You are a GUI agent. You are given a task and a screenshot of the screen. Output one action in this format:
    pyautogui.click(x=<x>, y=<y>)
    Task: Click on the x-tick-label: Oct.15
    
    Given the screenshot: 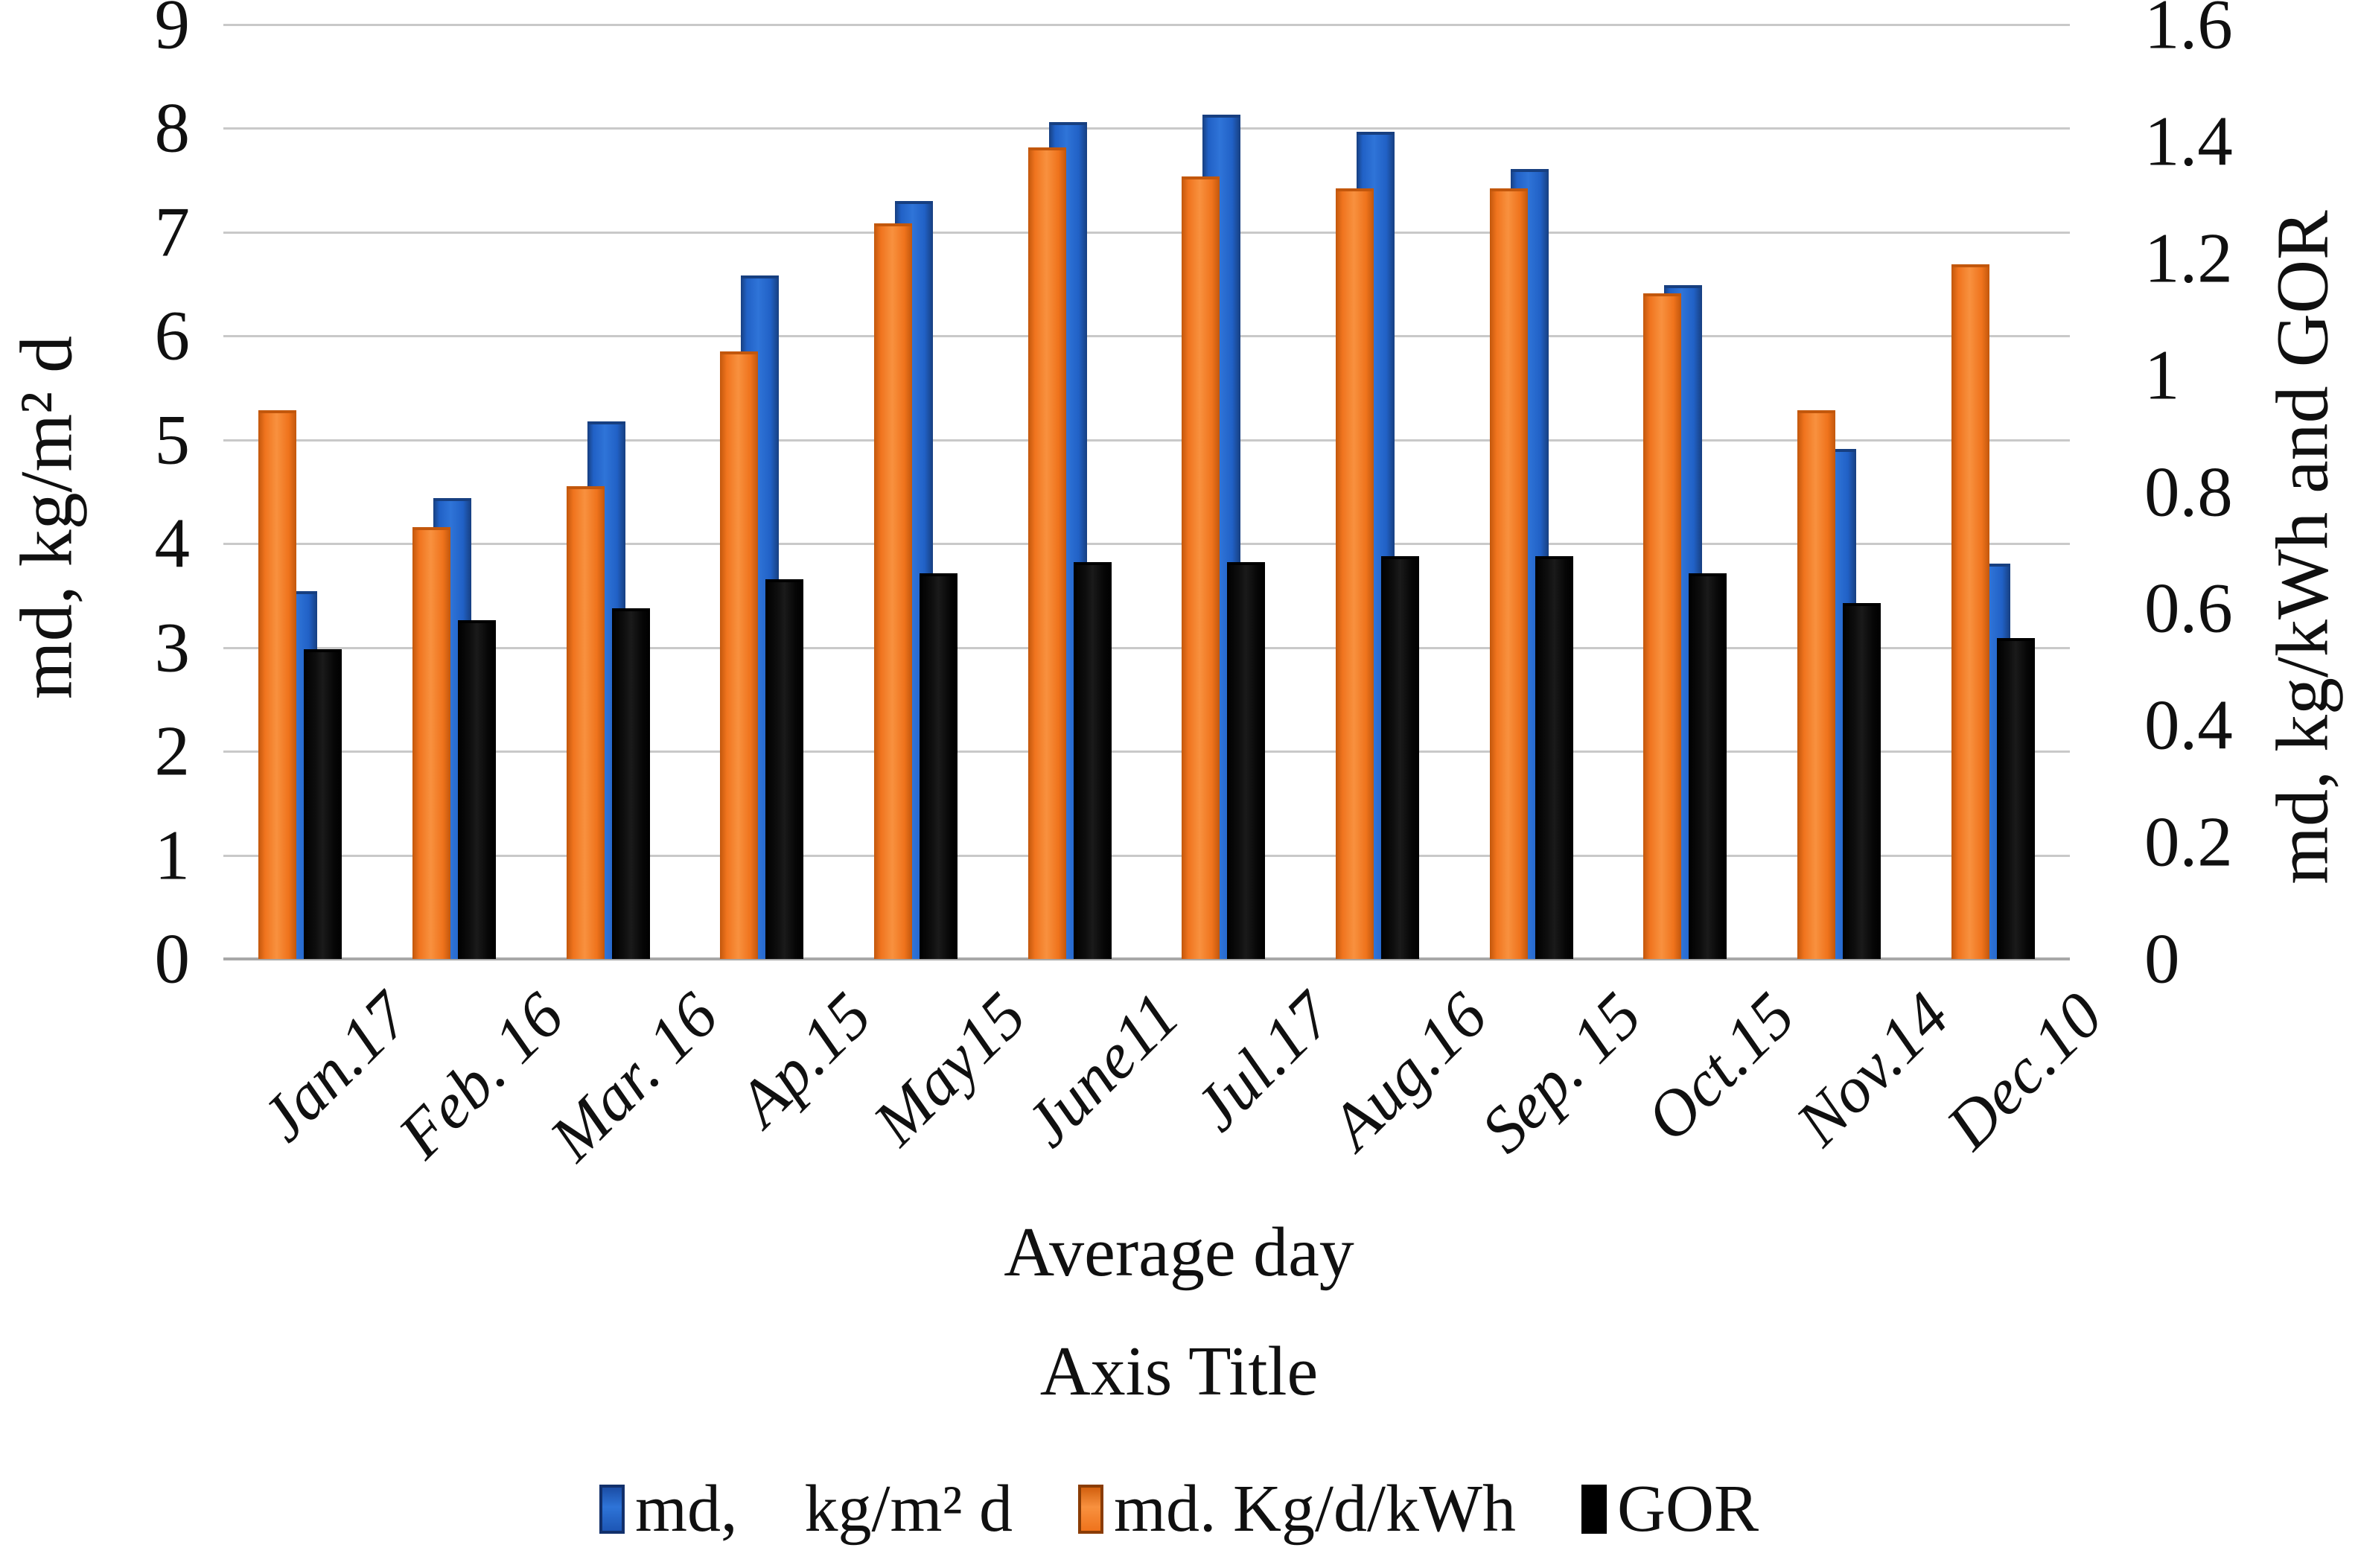 What is the action you would take?
    pyautogui.click(x=1720, y=1067)
    